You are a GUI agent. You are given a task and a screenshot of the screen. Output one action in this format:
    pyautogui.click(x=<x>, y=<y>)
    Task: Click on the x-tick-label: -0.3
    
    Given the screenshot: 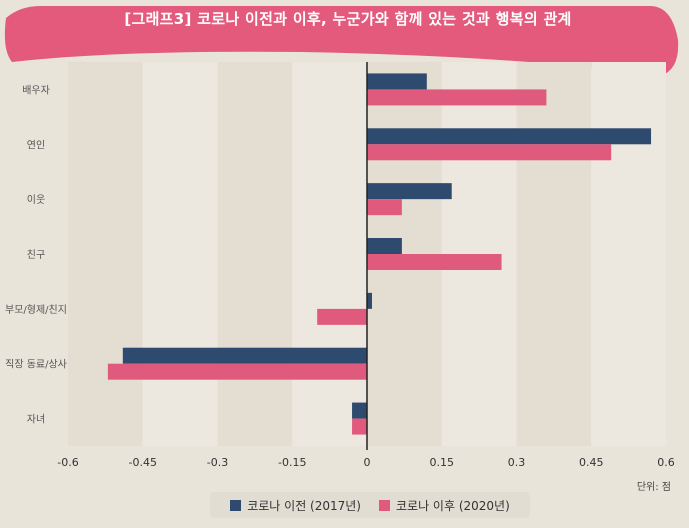 What is the action you would take?
    pyautogui.click(x=217, y=462)
    